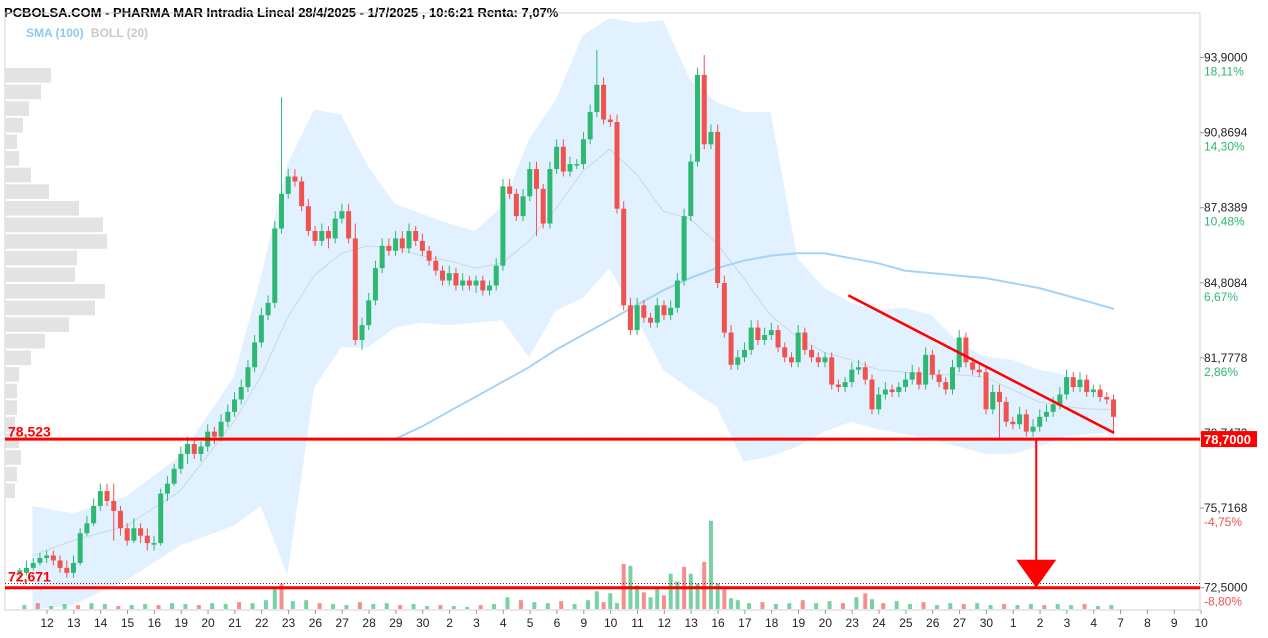 The width and height of the screenshot is (1268, 638). What do you see at coordinates (1036, 573) in the screenshot?
I see `projection-arrow-head` at bounding box center [1036, 573].